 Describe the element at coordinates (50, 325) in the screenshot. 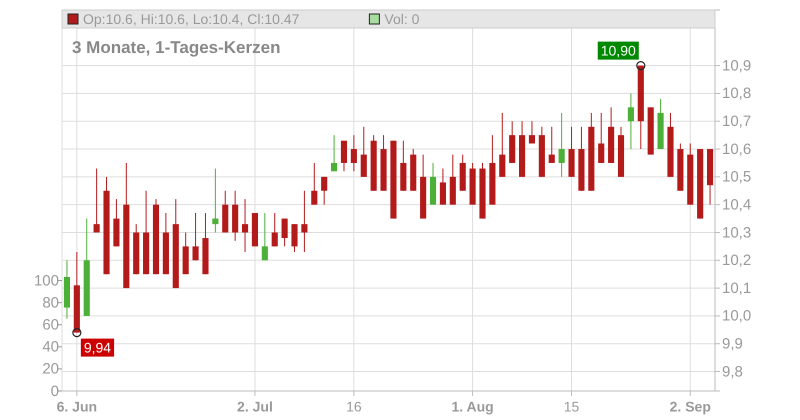

I see `y2-tick-label: 60` at that location.